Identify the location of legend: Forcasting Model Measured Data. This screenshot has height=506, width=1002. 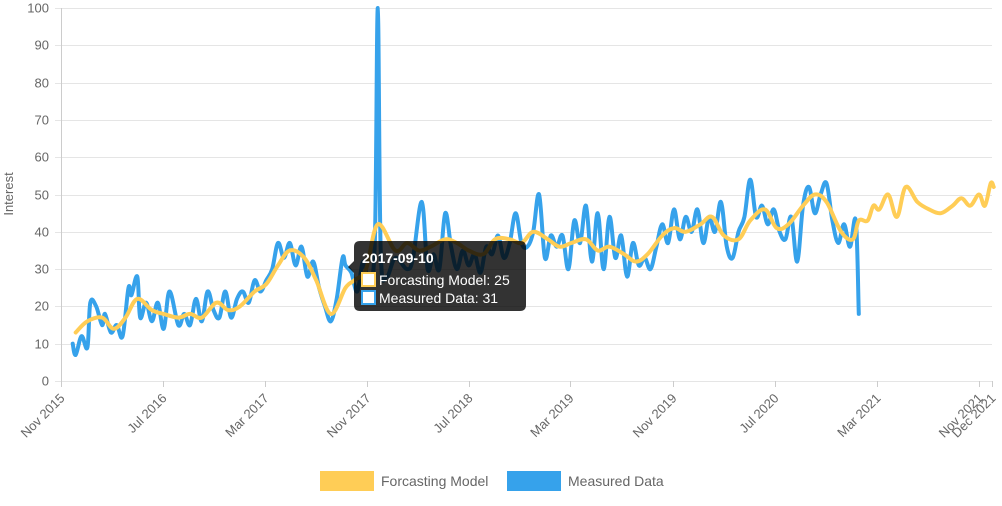
(492, 481).